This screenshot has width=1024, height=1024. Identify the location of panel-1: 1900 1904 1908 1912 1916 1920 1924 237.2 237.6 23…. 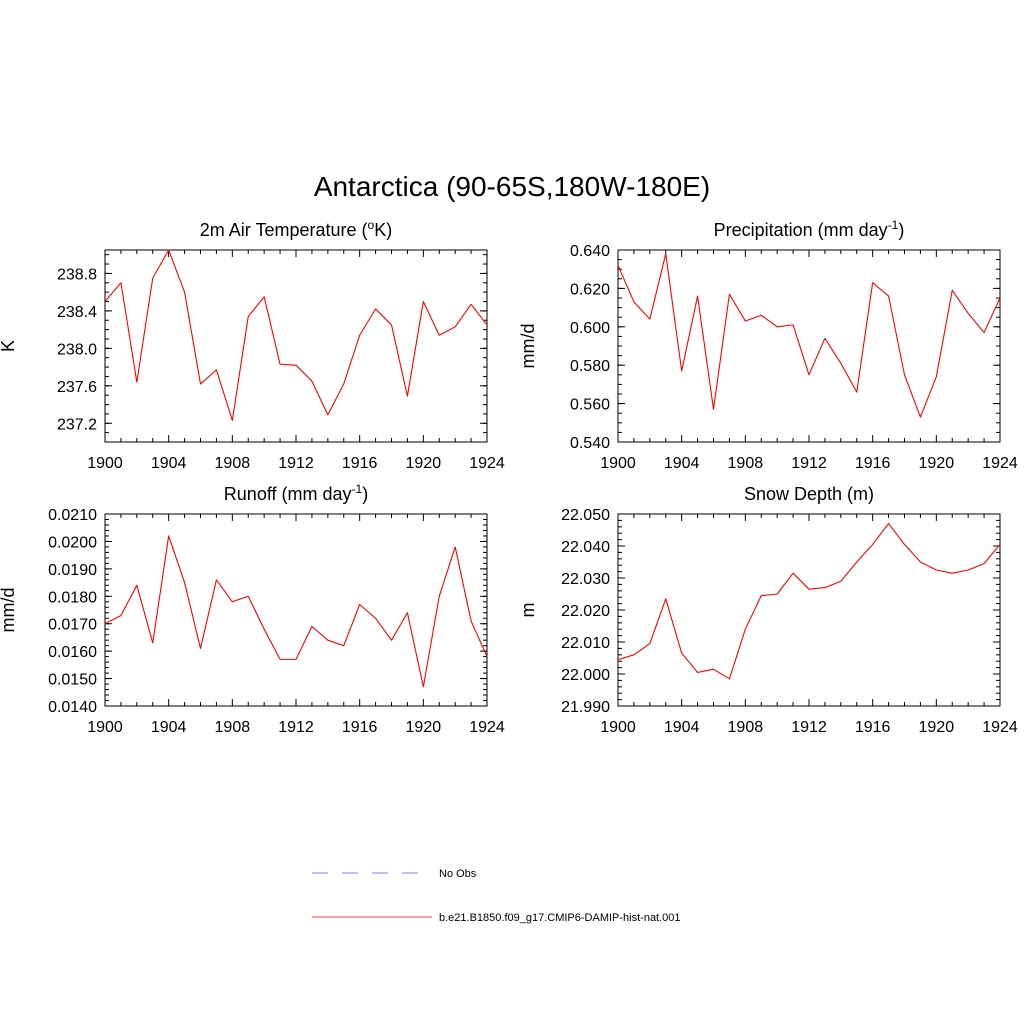
(252, 345).